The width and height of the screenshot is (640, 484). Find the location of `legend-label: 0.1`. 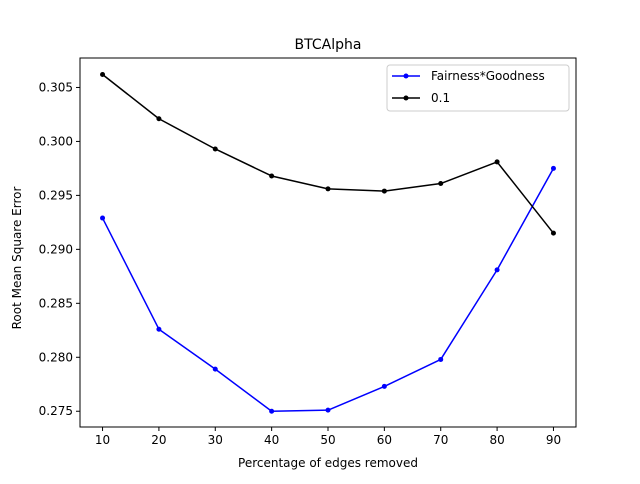

legend-label: 0.1 is located at coordinates (440, 98).